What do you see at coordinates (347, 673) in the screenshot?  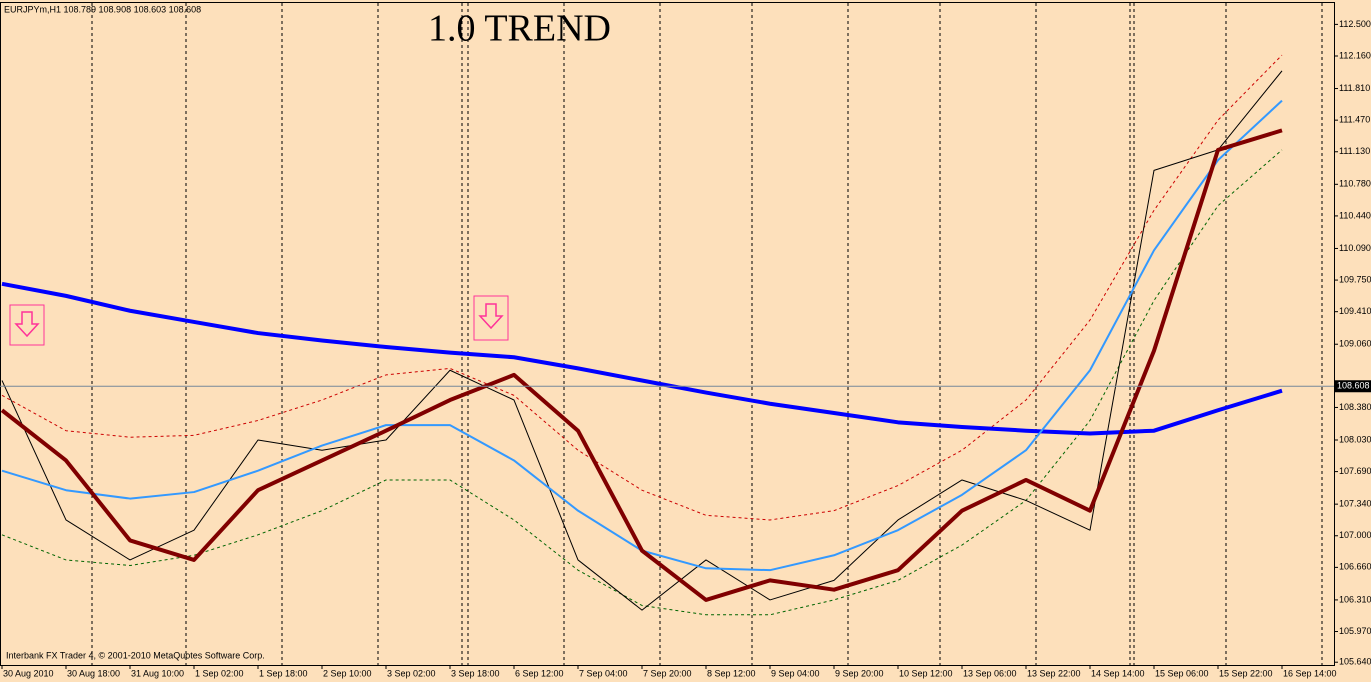 I see `x-tick-label: 2 Sep 10:00` at bounding box center [347, 673].